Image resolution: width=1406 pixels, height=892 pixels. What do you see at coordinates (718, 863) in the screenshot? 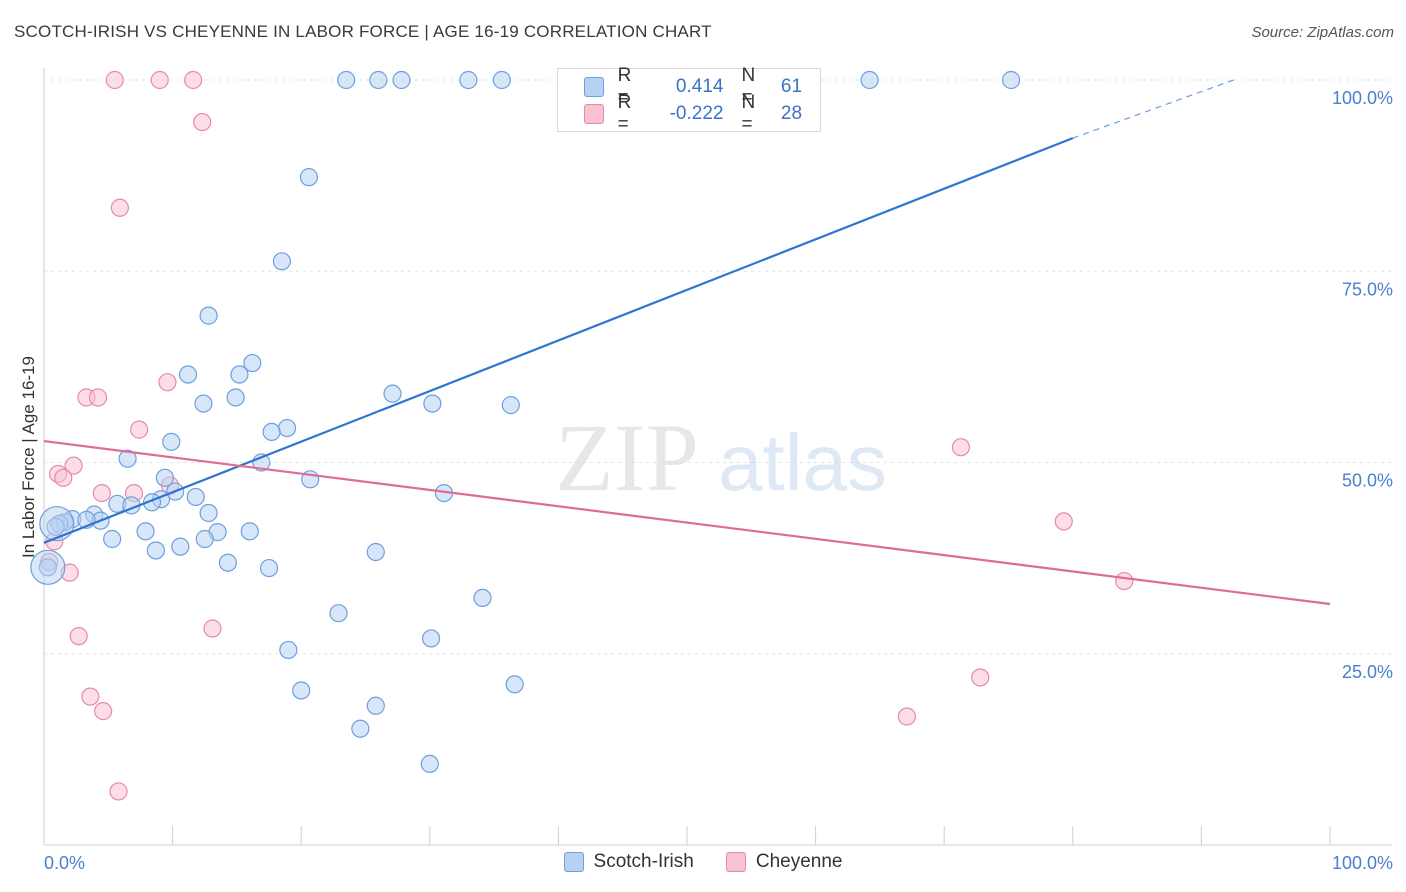
I see `x-tick-labels: 0.0% 100.0%` at bounding box center [718, 863].